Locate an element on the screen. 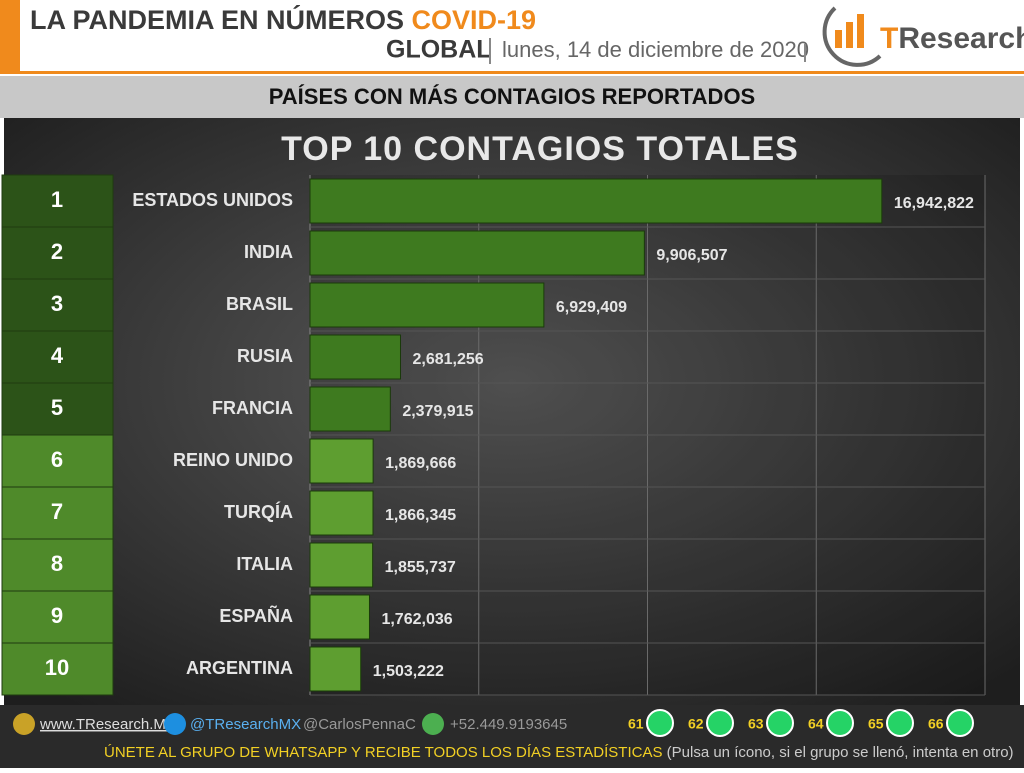  logo: TResearch is located at coordinates (923, 36).